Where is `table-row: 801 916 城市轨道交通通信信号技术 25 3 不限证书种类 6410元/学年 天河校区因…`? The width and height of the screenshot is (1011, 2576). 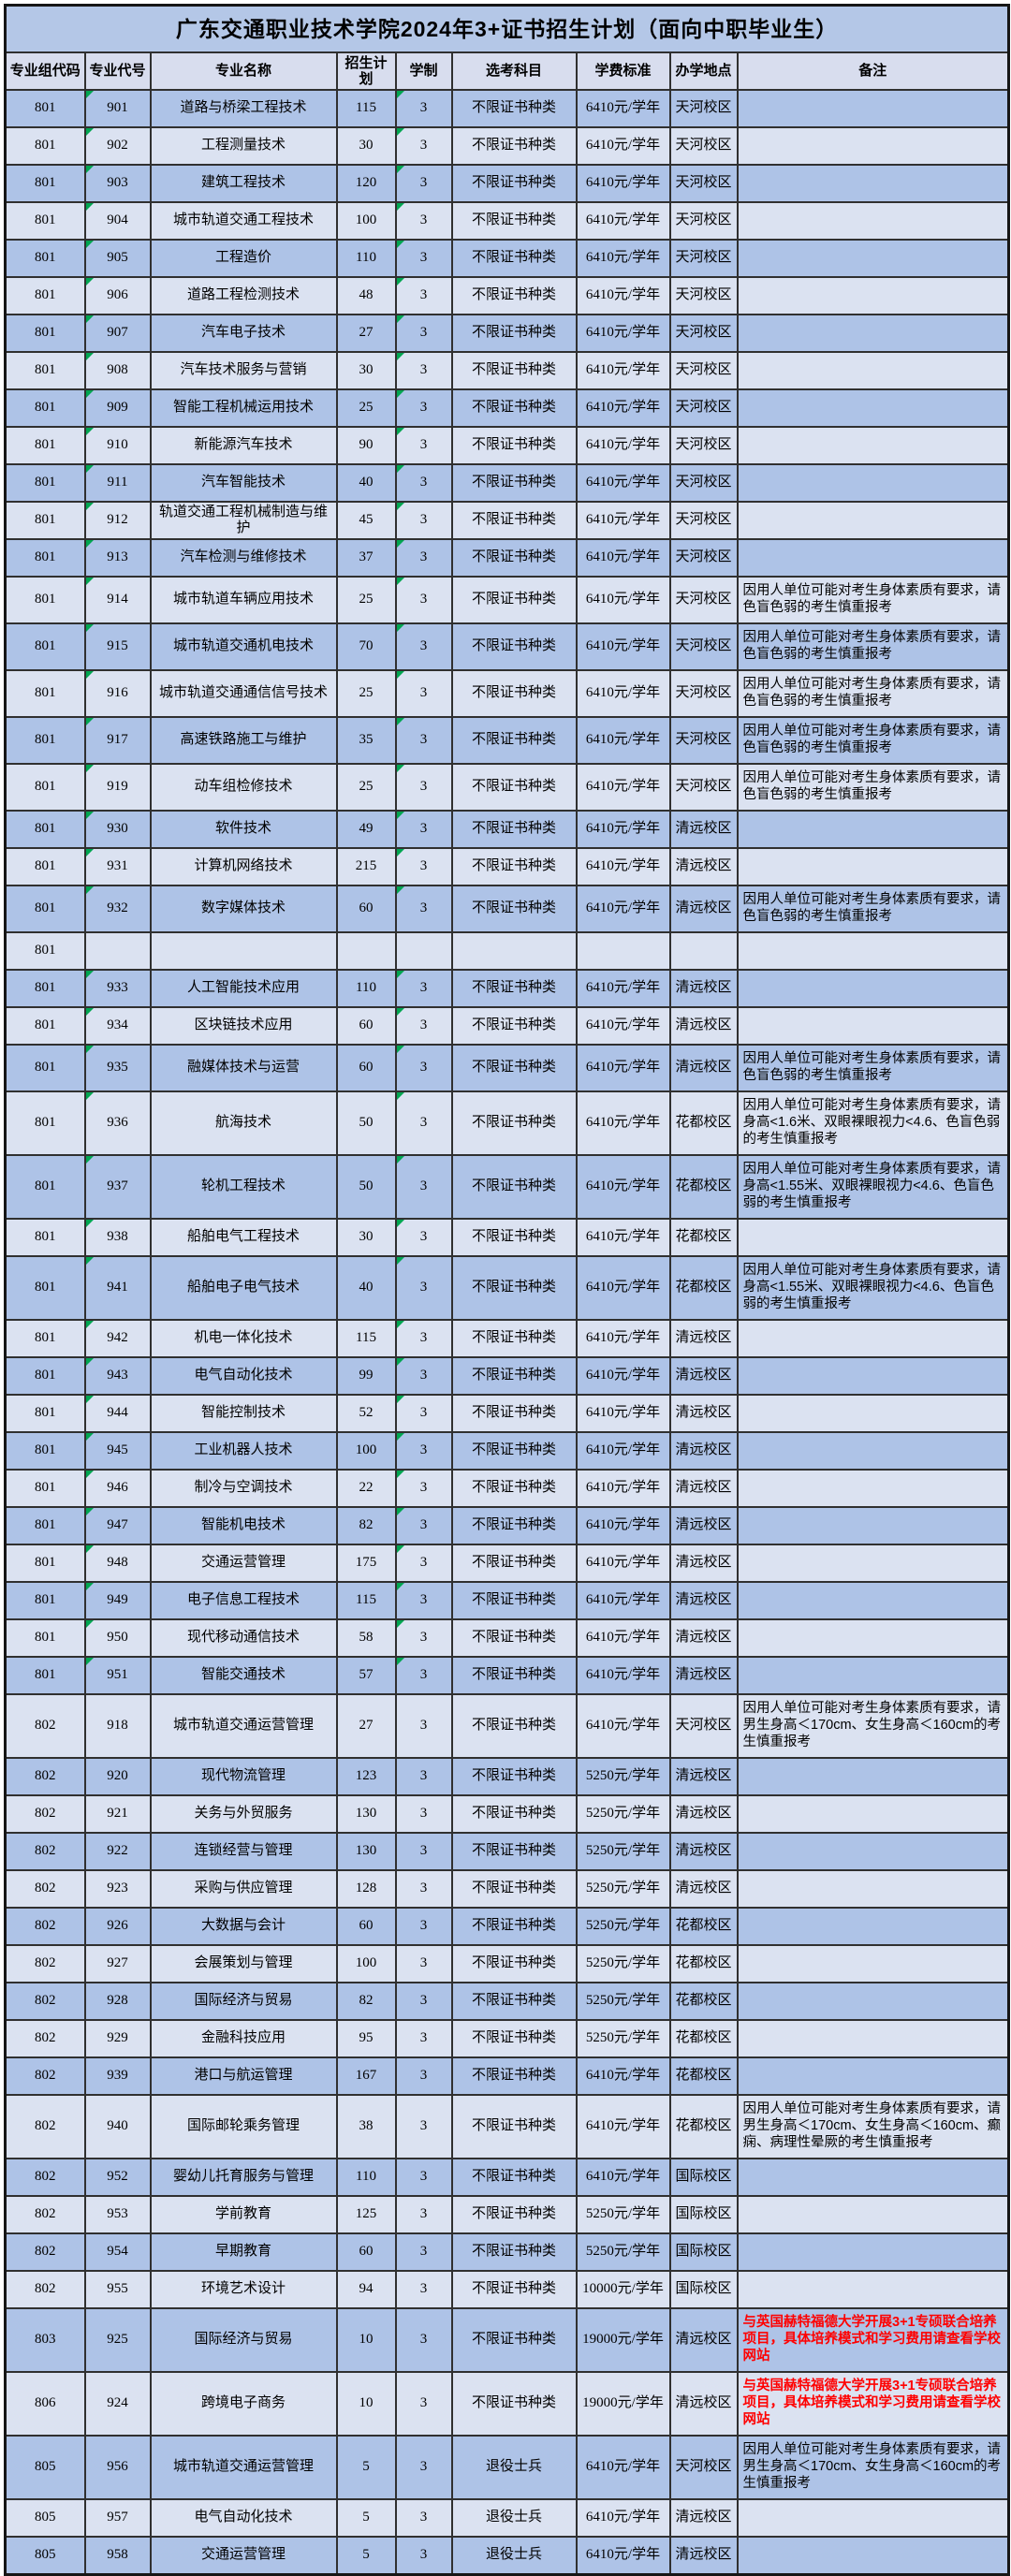
table-row: 801 916 城市轨道交通通信信号技术 25 3 不限证书种类 6410元/学年 天河校区因… is located at coordinates (507, 693).